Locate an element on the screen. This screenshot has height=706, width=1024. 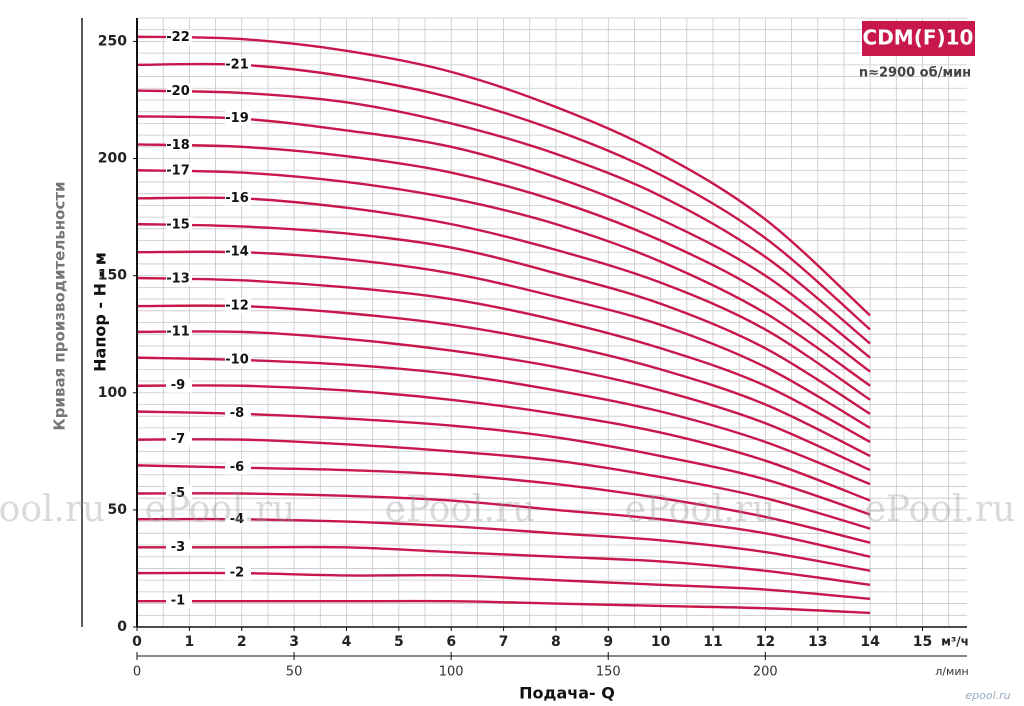
subtitle: n≈2900 об/мин is located at coordinates (915, 73).